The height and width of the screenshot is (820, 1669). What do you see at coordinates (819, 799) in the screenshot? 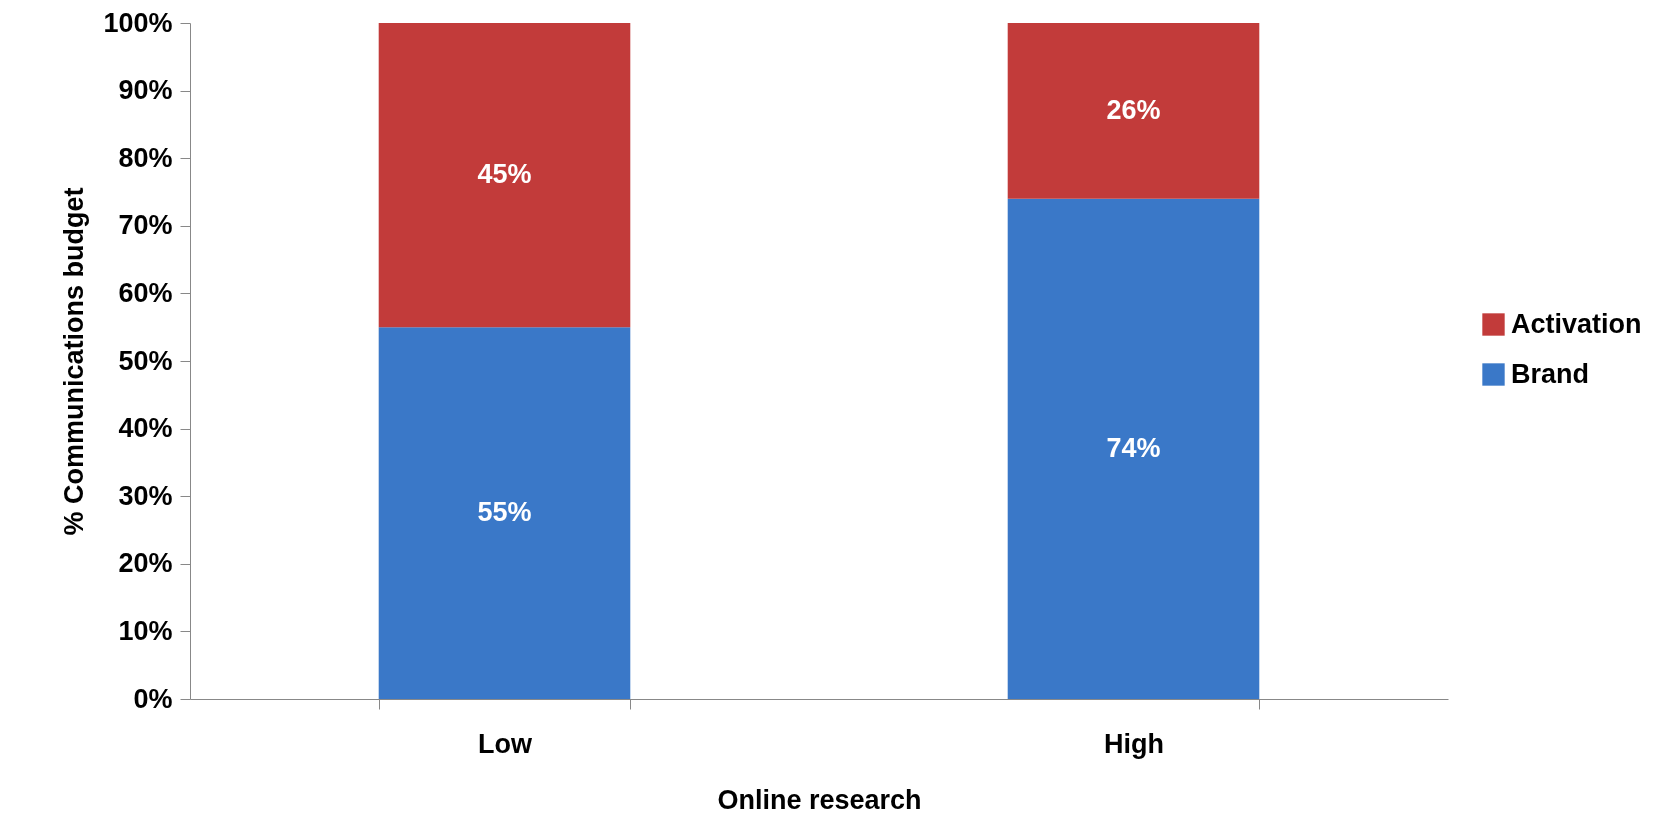
I see `x-axis-title: Online research` at bounding box center [819, 799].